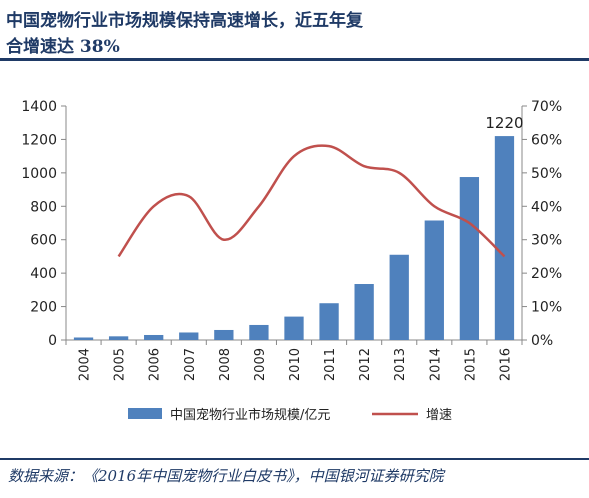 This screenshot has height=498, width=589. What do you see at coordinates (145, 413) in the screenshot?
I see `legend-swatch-bar` at bounding box center [145, 413].